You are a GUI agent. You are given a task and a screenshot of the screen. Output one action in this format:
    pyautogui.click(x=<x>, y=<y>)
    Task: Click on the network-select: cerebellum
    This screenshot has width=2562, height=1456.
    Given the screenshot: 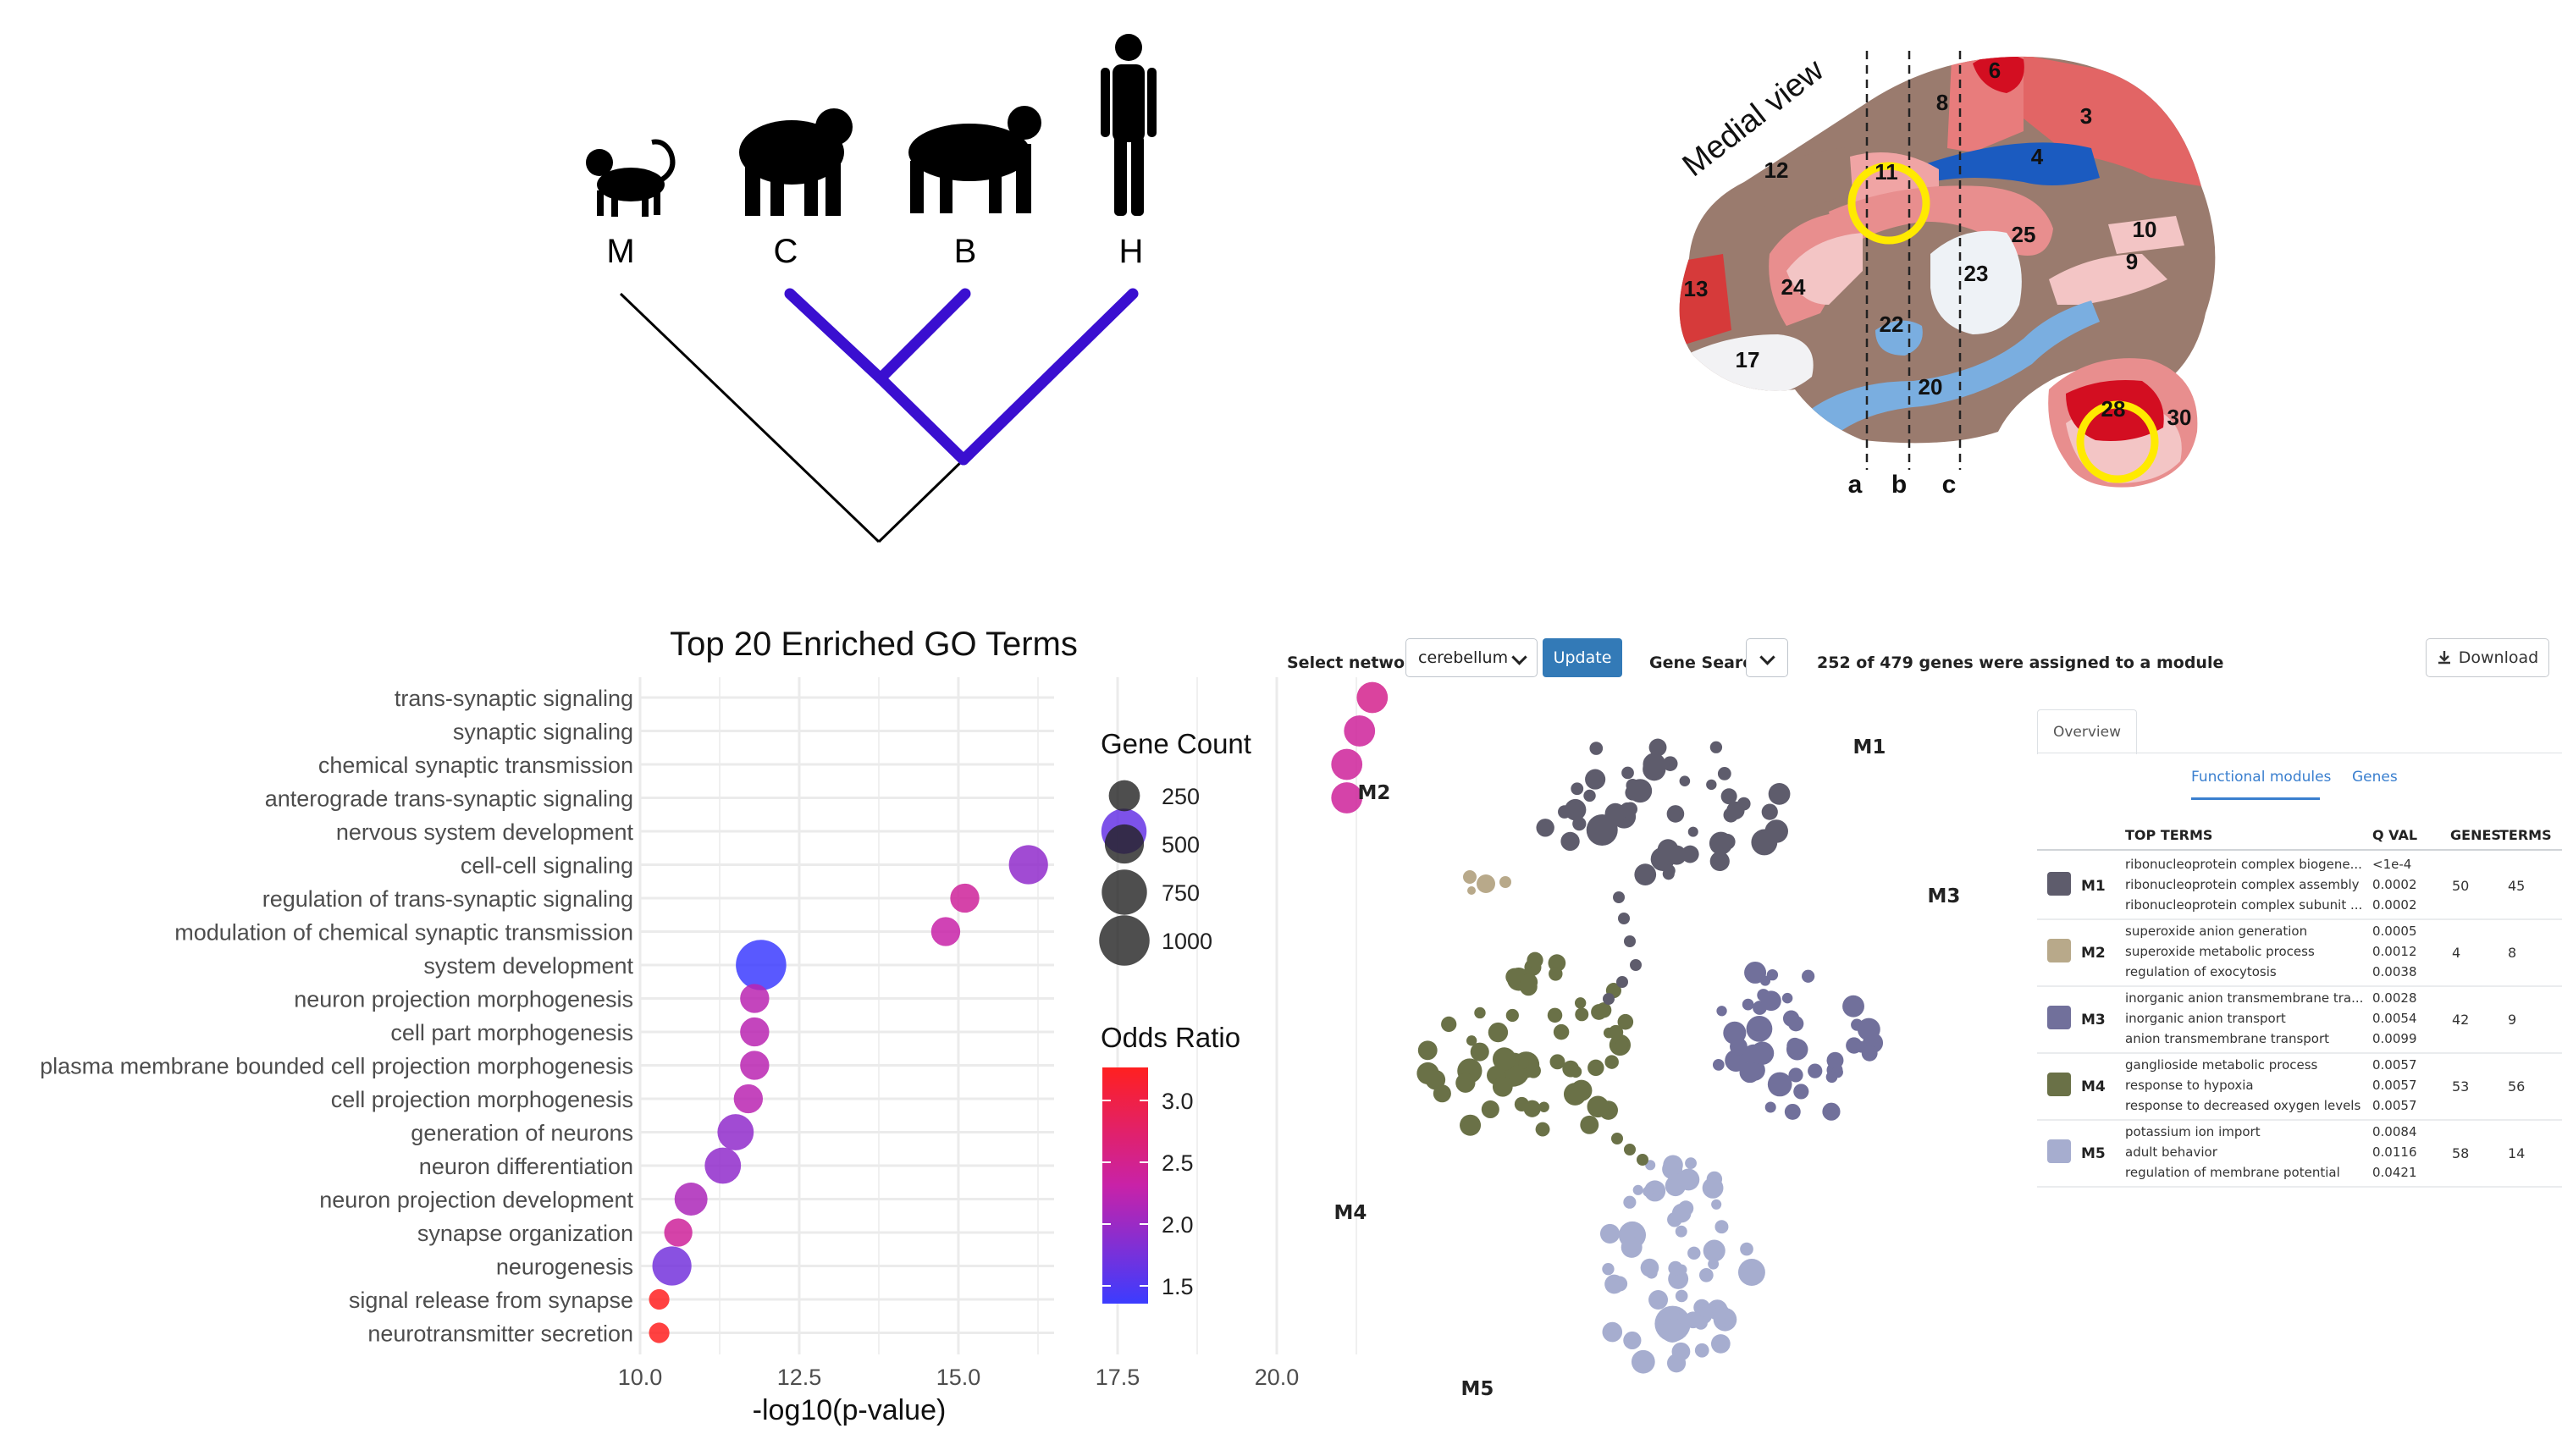 What is the action you would take?
    pyautogui.click(x=1471, y=657)
    